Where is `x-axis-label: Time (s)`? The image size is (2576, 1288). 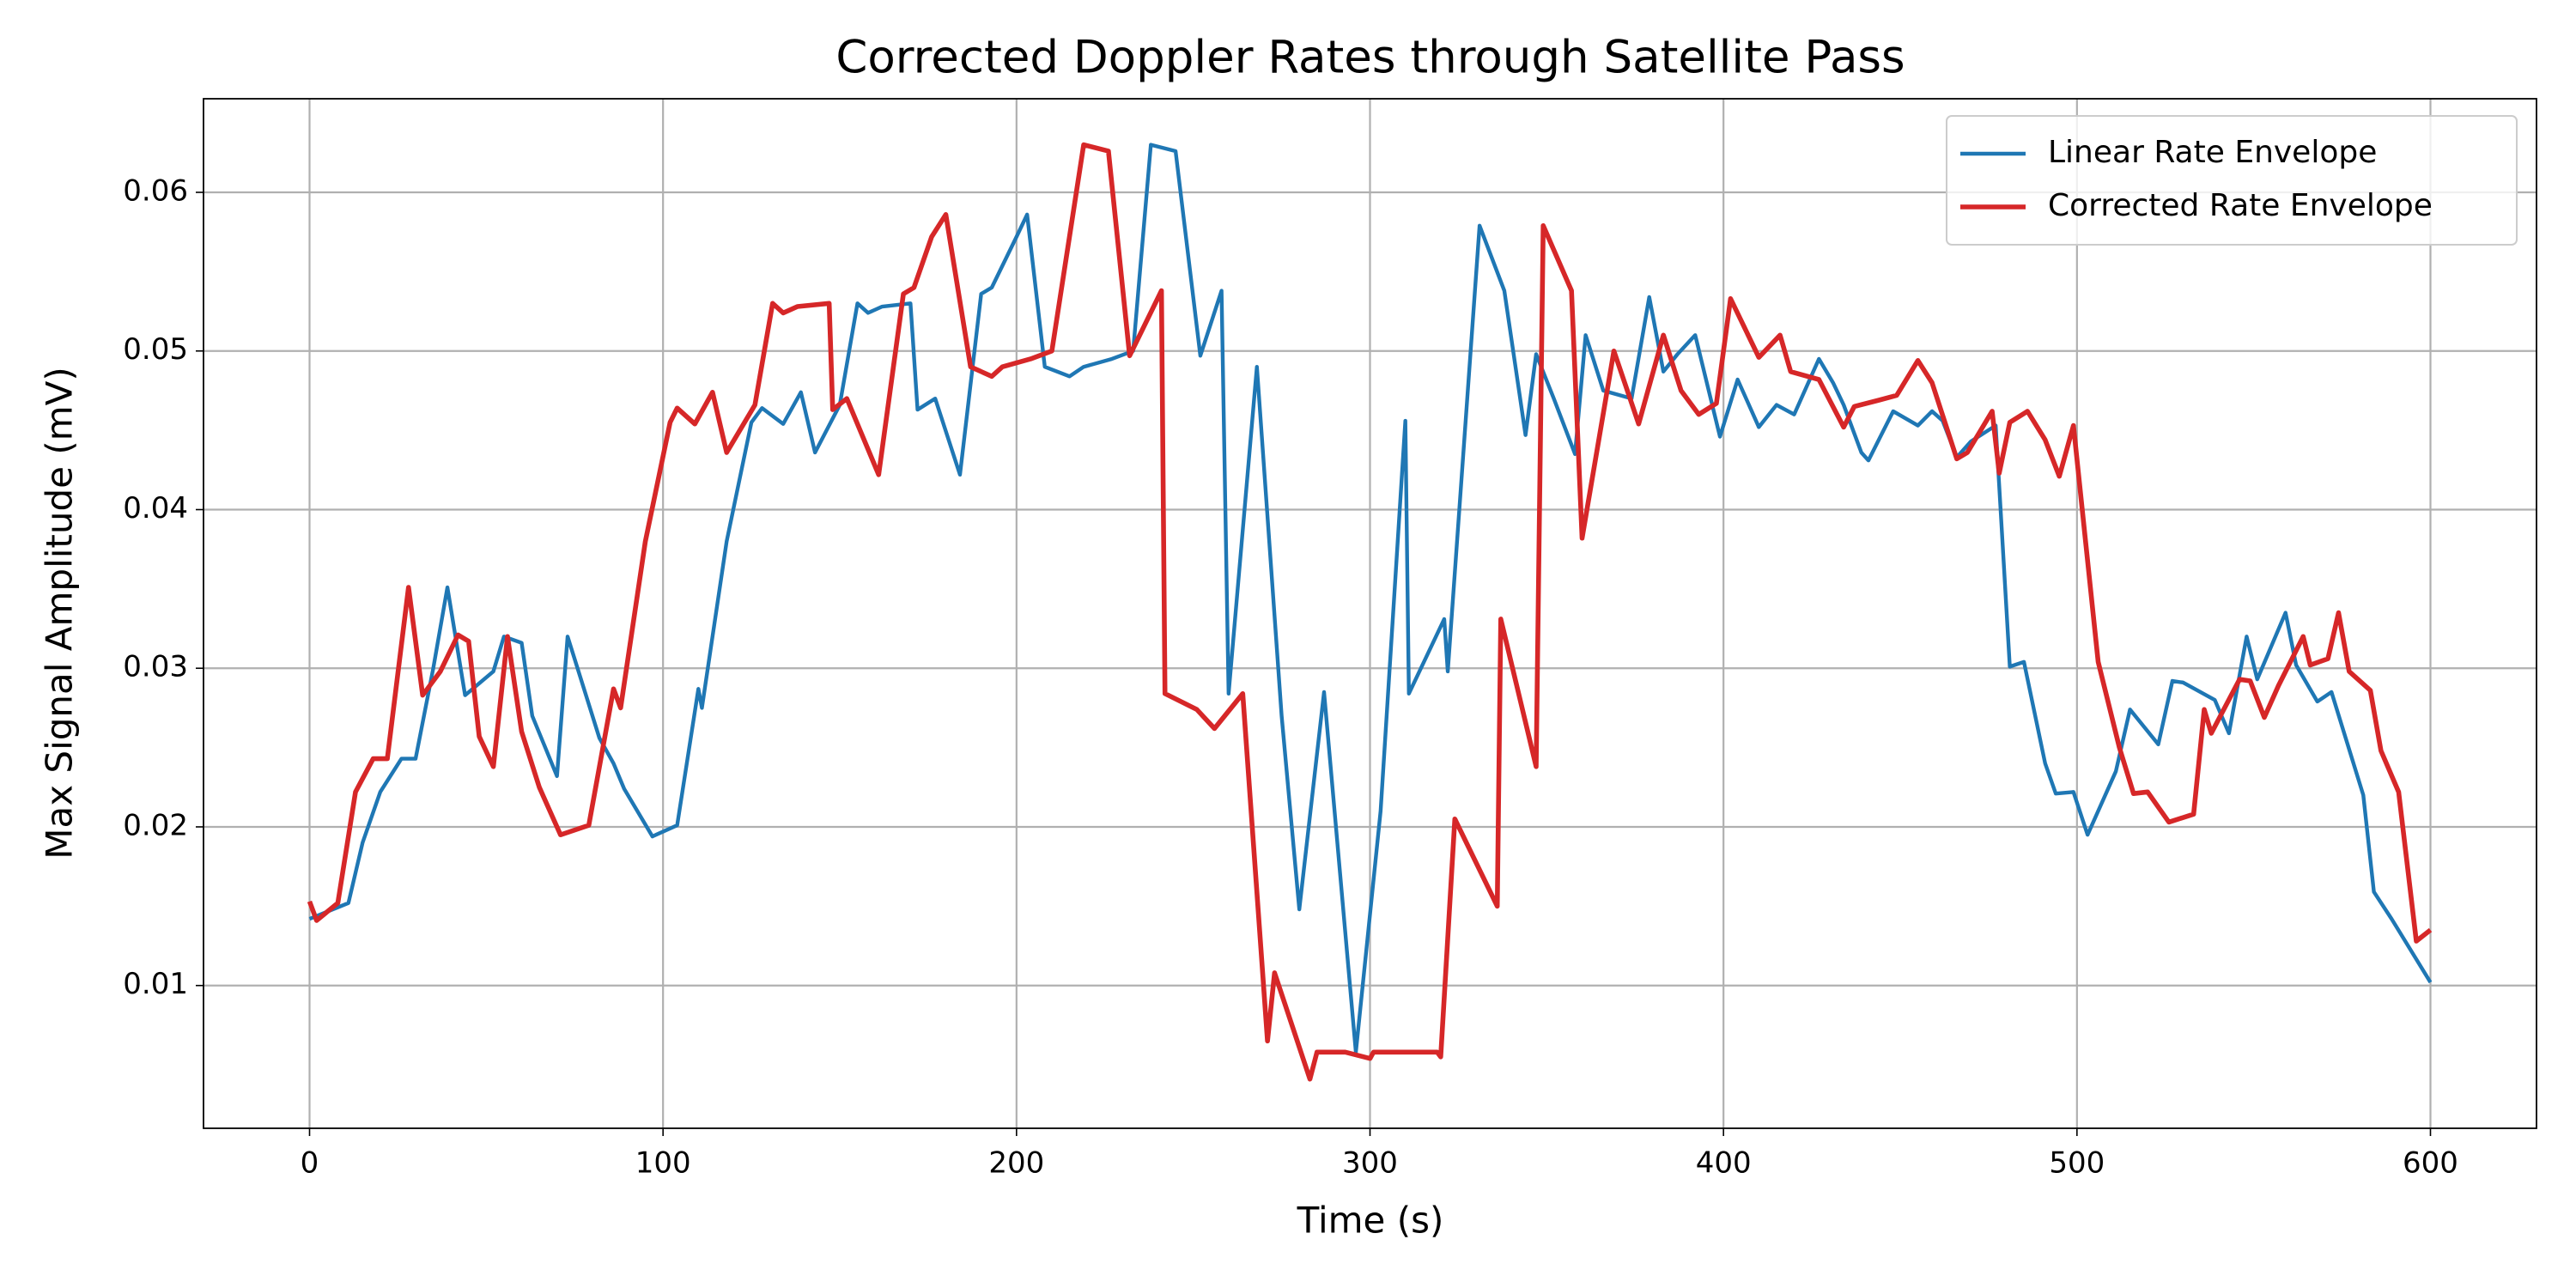
x-axis-label: Time (s) is located at coordinates (1371, 1221).